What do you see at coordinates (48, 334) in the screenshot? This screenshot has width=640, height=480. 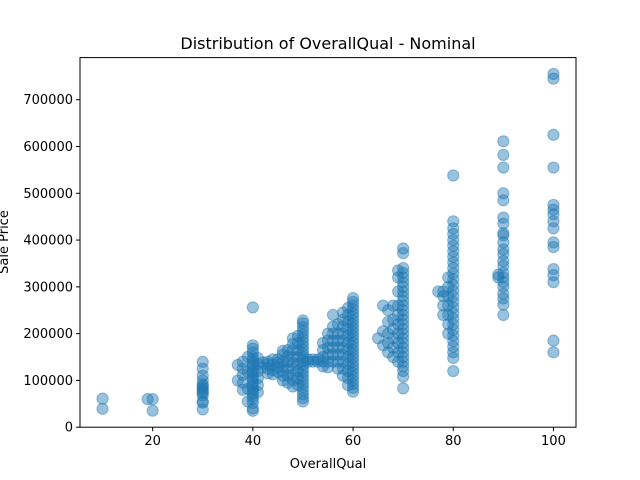 I see `y-tick-label: 200000` at bounding box center [48, 334].